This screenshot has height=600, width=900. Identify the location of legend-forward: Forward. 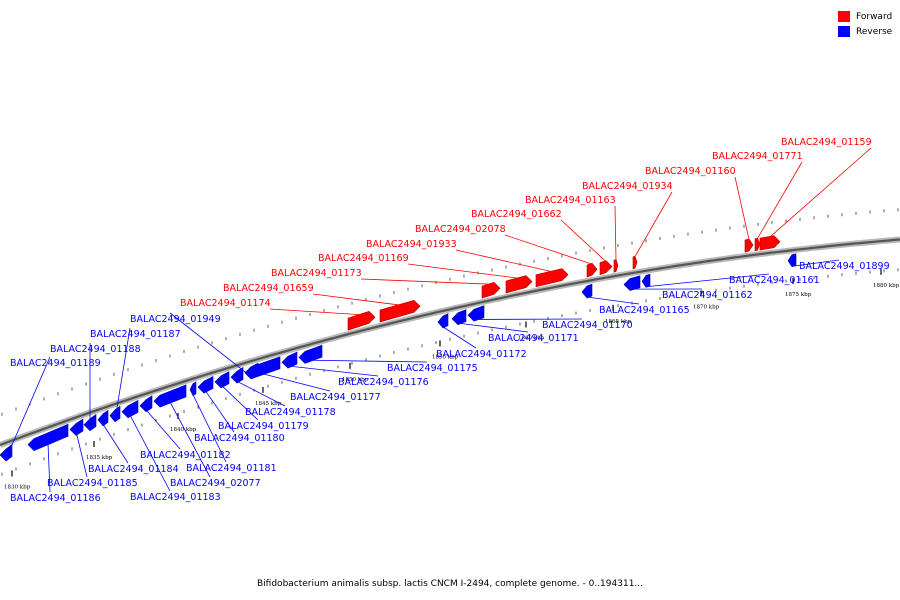
(865, 16).